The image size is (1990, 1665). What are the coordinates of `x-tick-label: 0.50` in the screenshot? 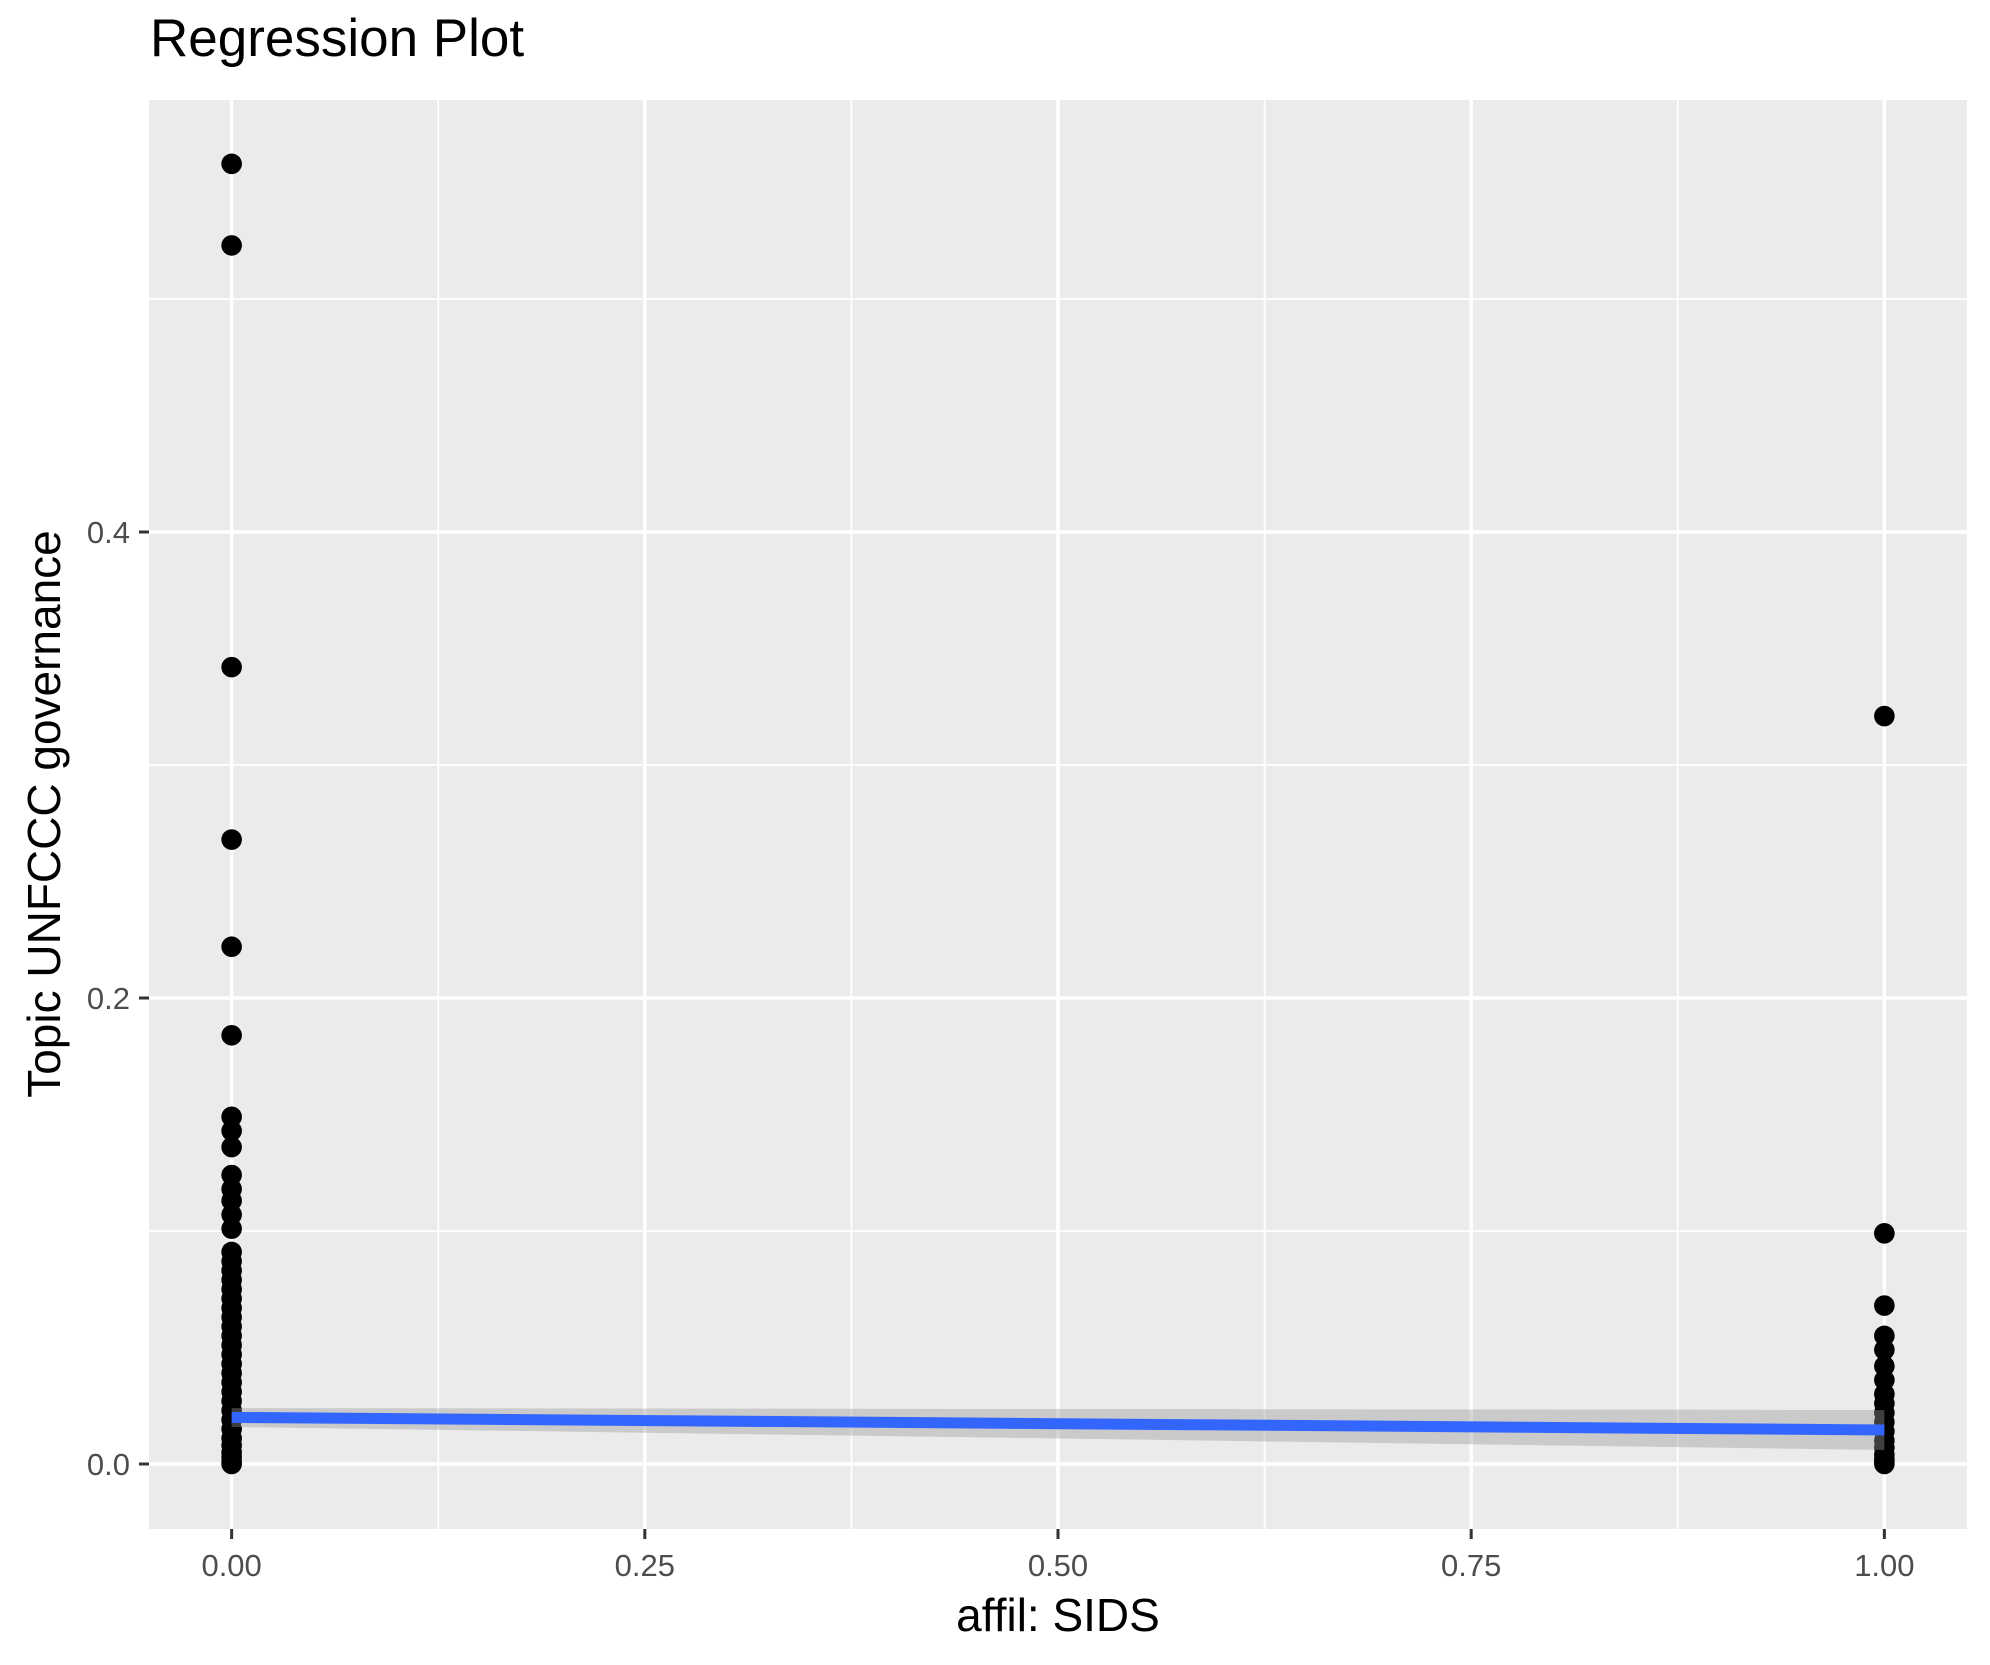 It's located at (1058, 1565).